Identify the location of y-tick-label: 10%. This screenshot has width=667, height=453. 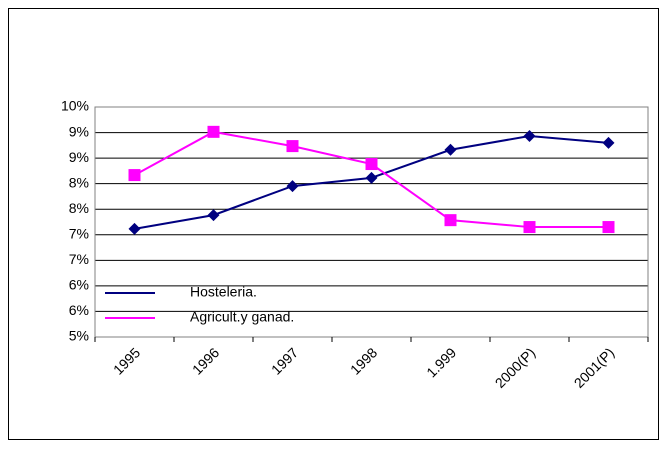
(75, 106).